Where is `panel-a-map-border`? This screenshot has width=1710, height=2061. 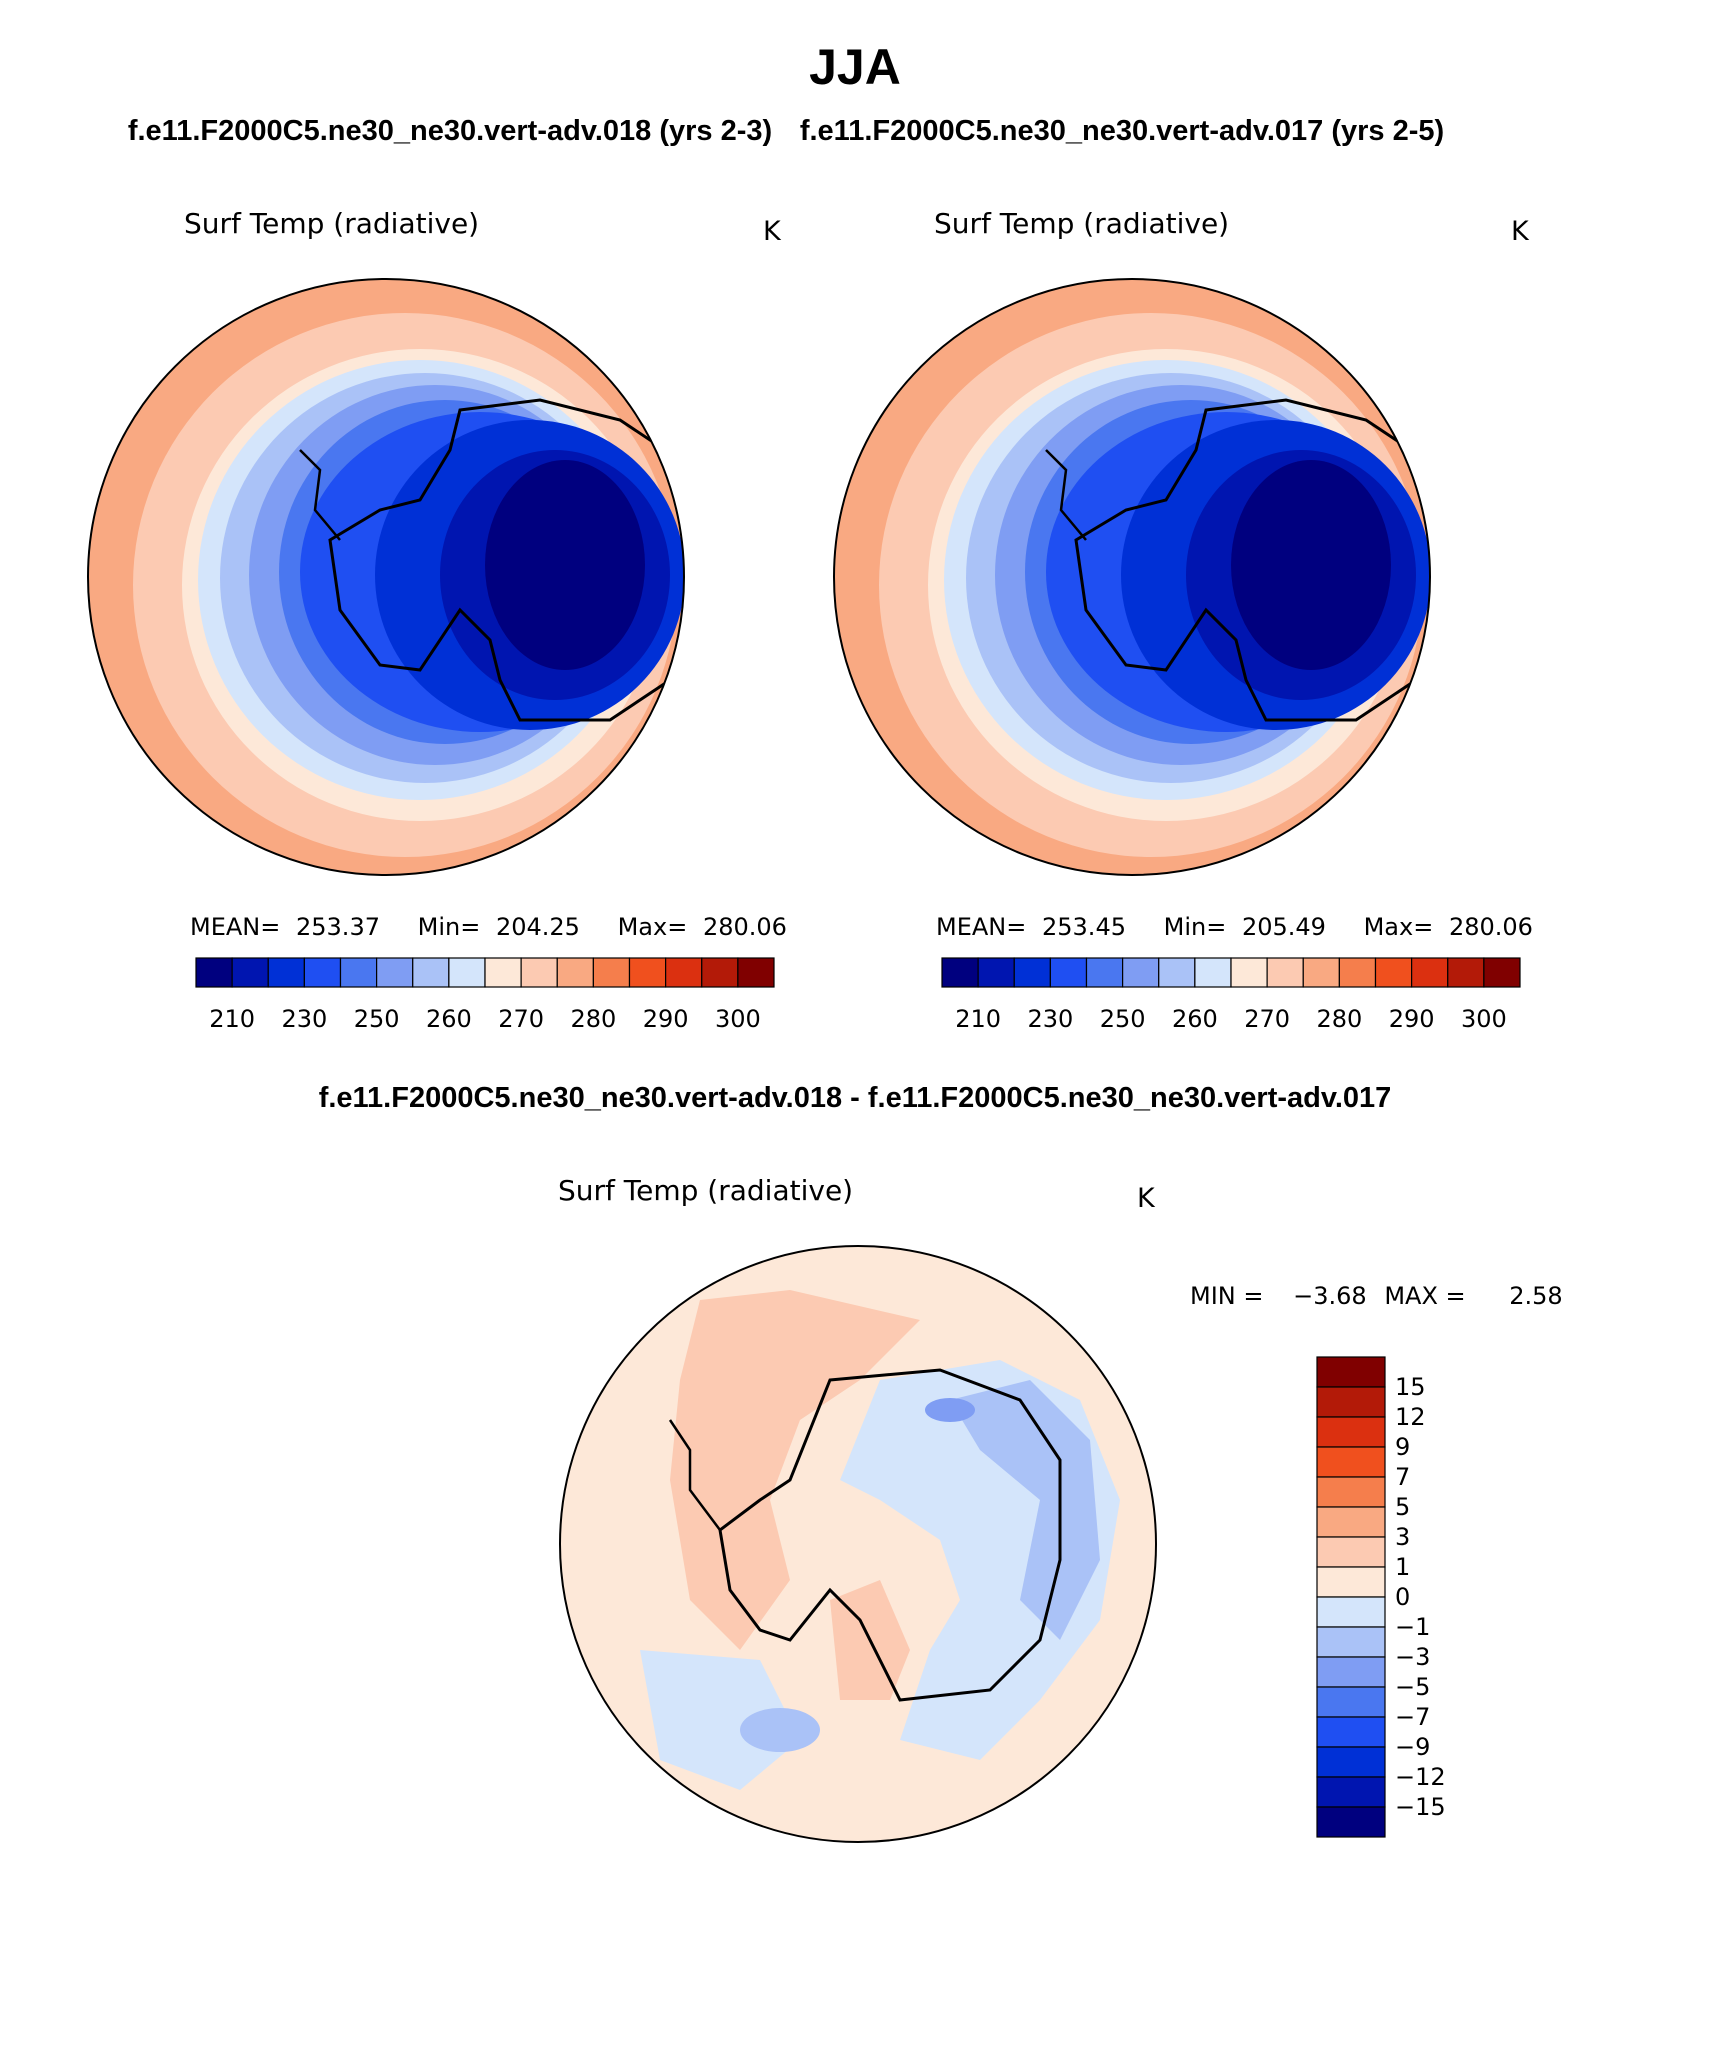 panel-a-map-border is located at coordinates (386, 577).